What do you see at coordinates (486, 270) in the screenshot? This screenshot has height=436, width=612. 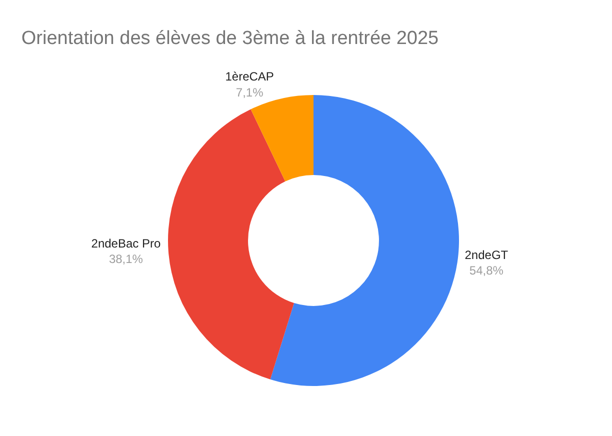 I see `data-label: 54,8%` at bounding box center [486, 270].